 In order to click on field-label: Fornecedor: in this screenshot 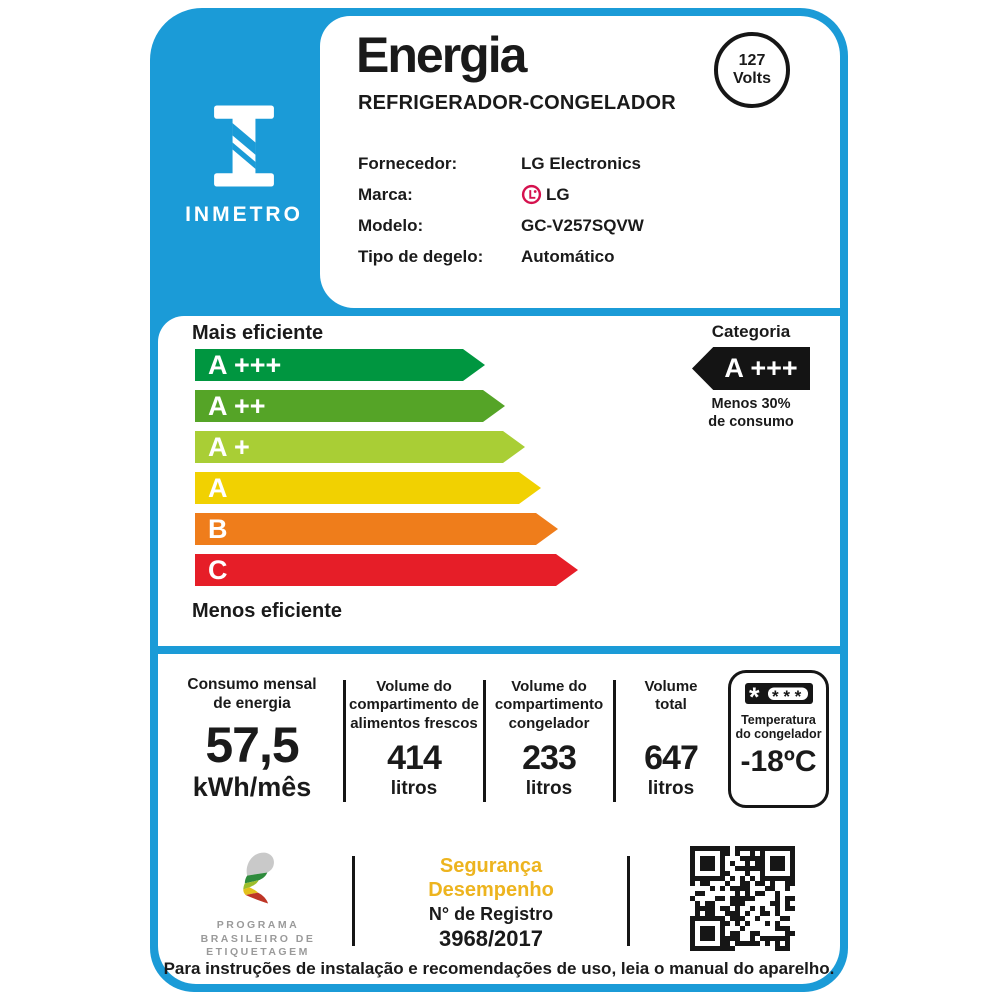, I will do `click(408, 163)`.